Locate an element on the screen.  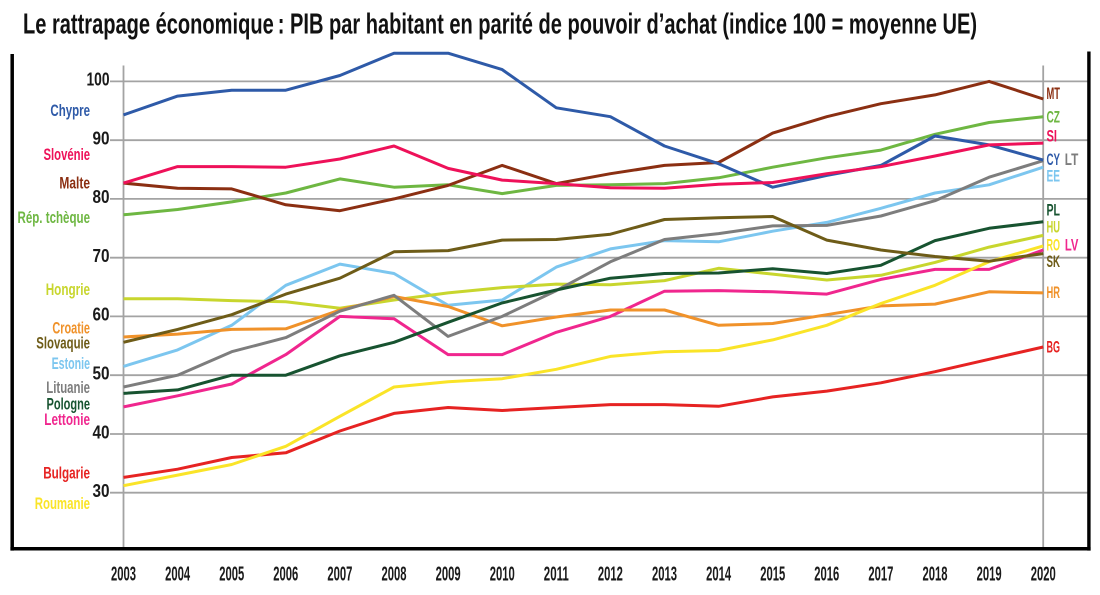
svg-text: Pologne is located at coordinates (69, 404).